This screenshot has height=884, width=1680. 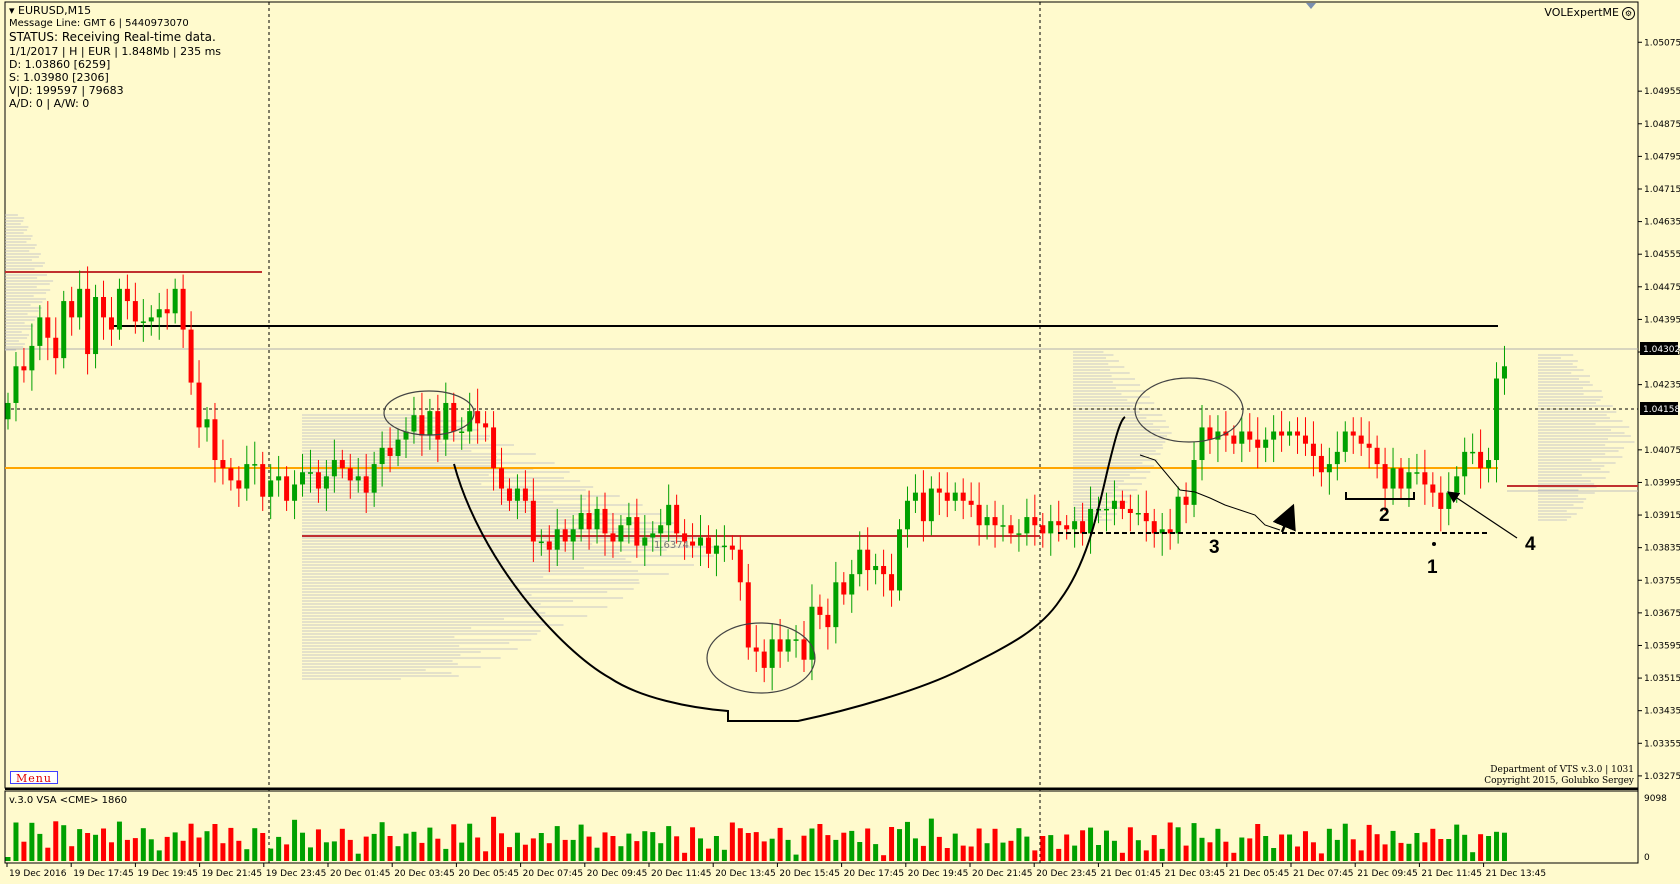 I want to click on annotation-dot, so click(x=1434, y=544).